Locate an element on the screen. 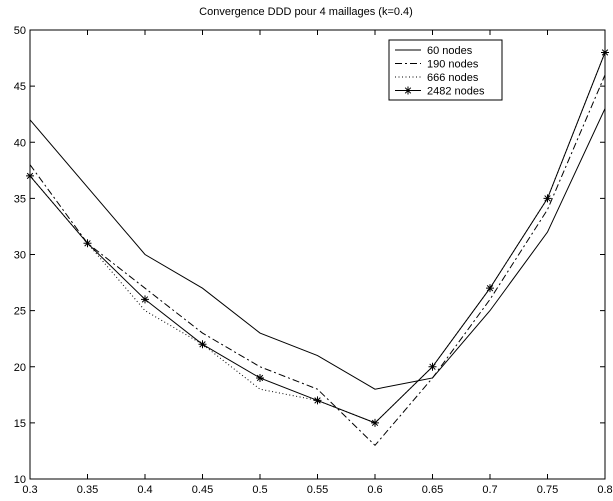 This screenshot has height=501, width=613. y-tick-label: 15 is located at coordinates (20, 424).